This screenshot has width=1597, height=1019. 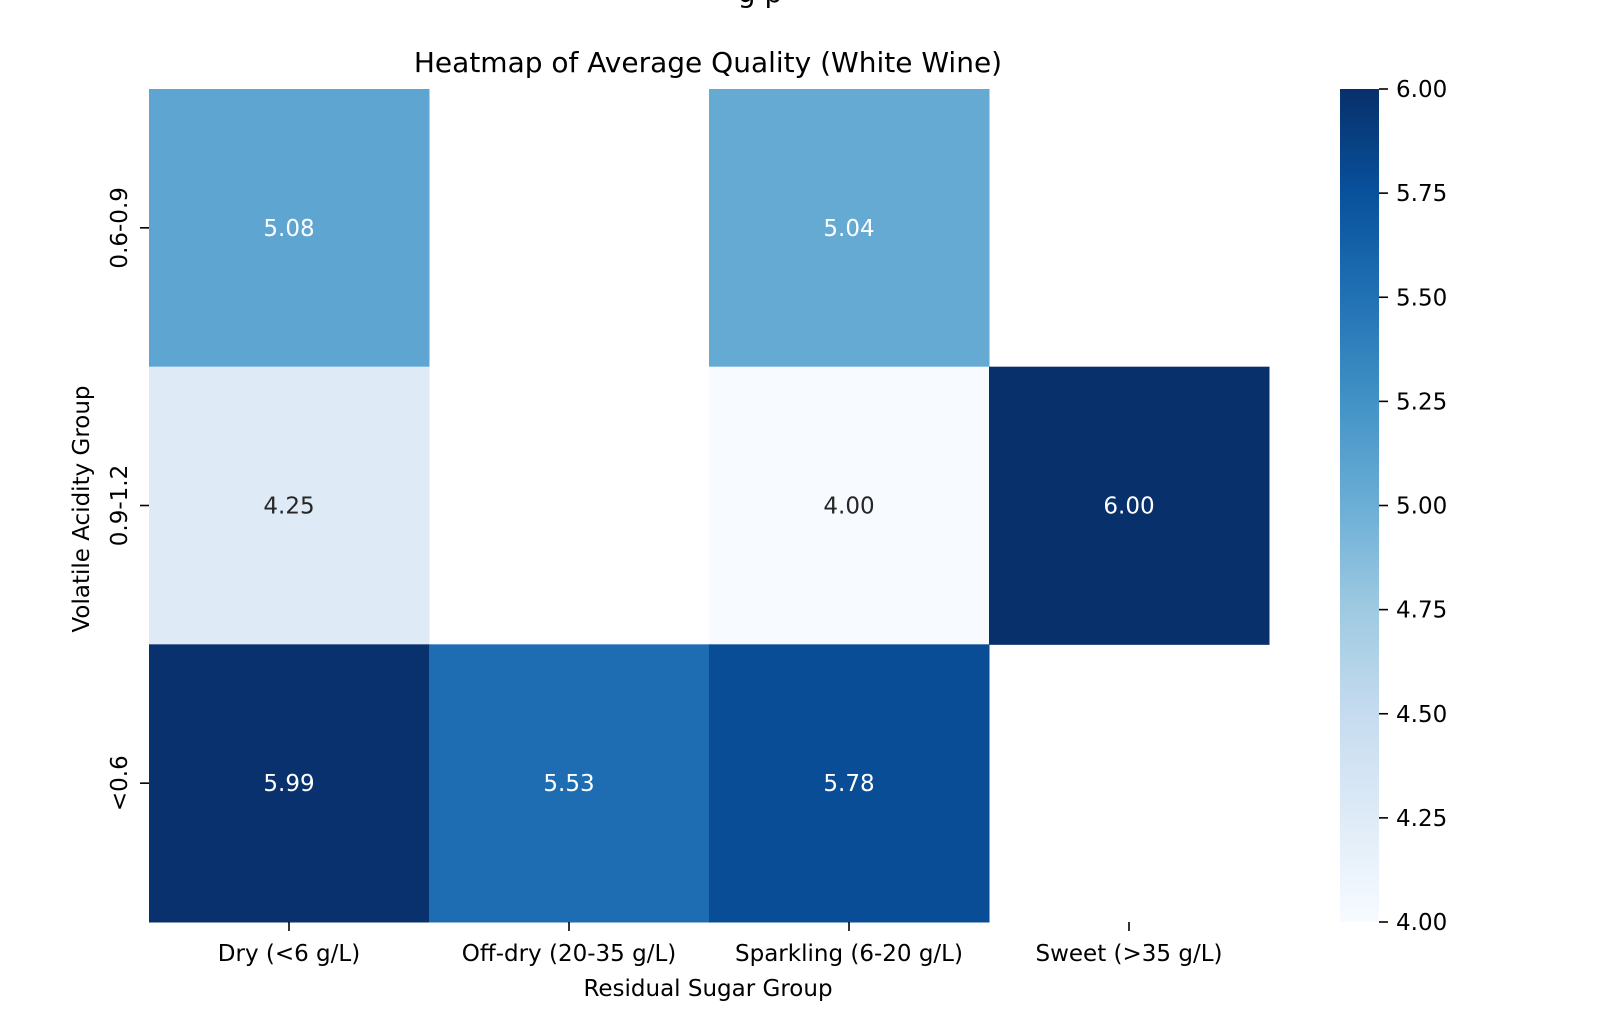 I want to click on cell-value-label: 5.78, so click(x=848, y=784).